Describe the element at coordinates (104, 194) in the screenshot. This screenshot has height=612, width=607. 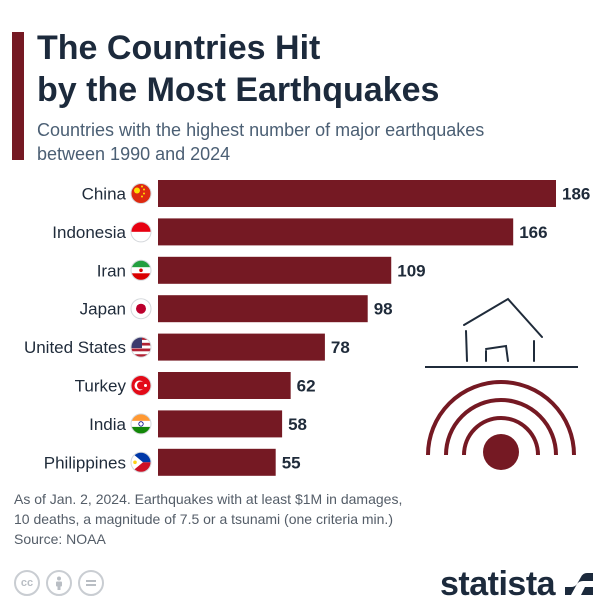
I see `category-label: China` at that location.